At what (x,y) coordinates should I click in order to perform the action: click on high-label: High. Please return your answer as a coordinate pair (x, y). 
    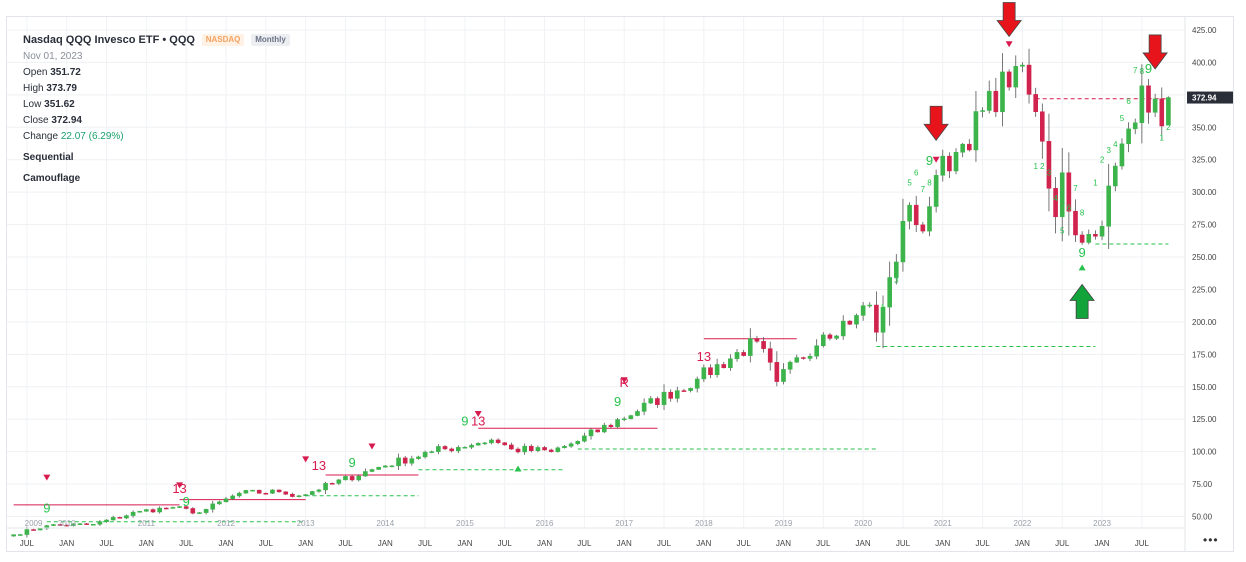
    Looking at the image, I should click on (33, 88).